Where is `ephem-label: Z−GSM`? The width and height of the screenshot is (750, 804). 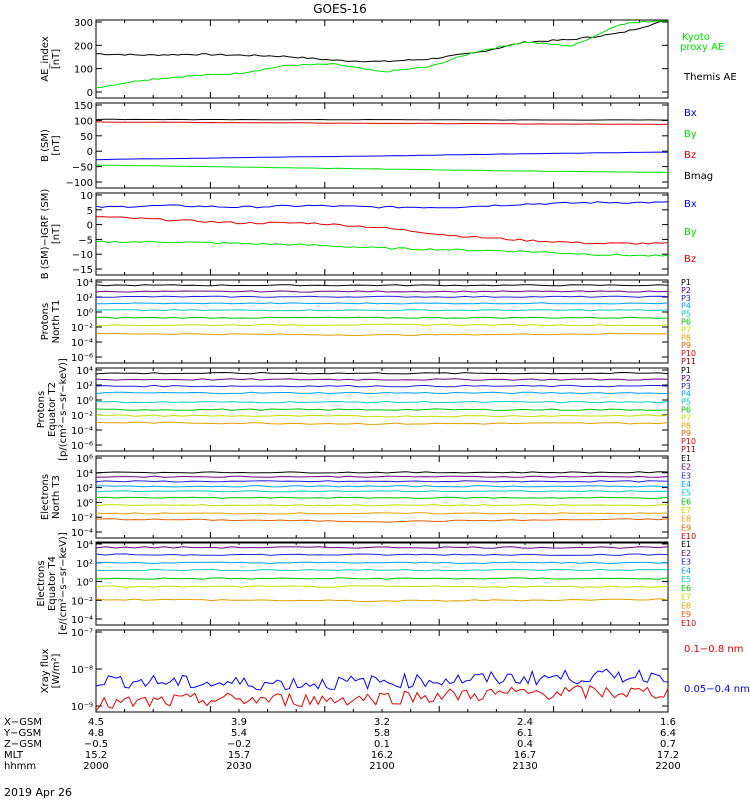 ephem-label: Z−GSM is located at coordinates (23, 744).